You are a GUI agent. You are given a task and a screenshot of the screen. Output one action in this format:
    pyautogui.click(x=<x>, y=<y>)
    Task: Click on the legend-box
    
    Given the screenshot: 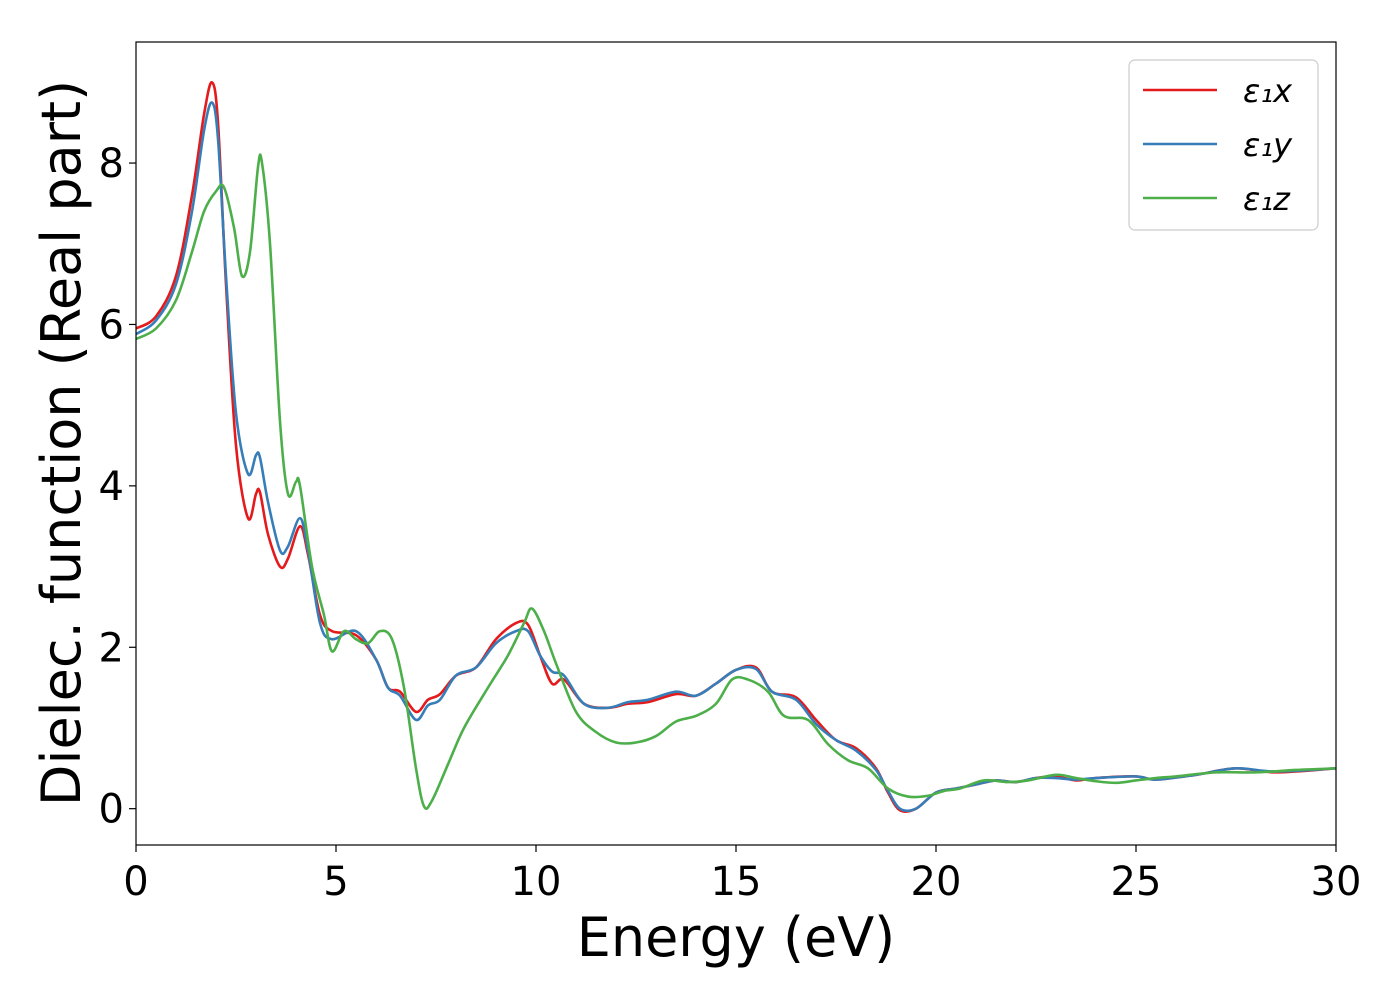 What is the action you would take?
    pyautogui.click(x=1223, y=145)
    